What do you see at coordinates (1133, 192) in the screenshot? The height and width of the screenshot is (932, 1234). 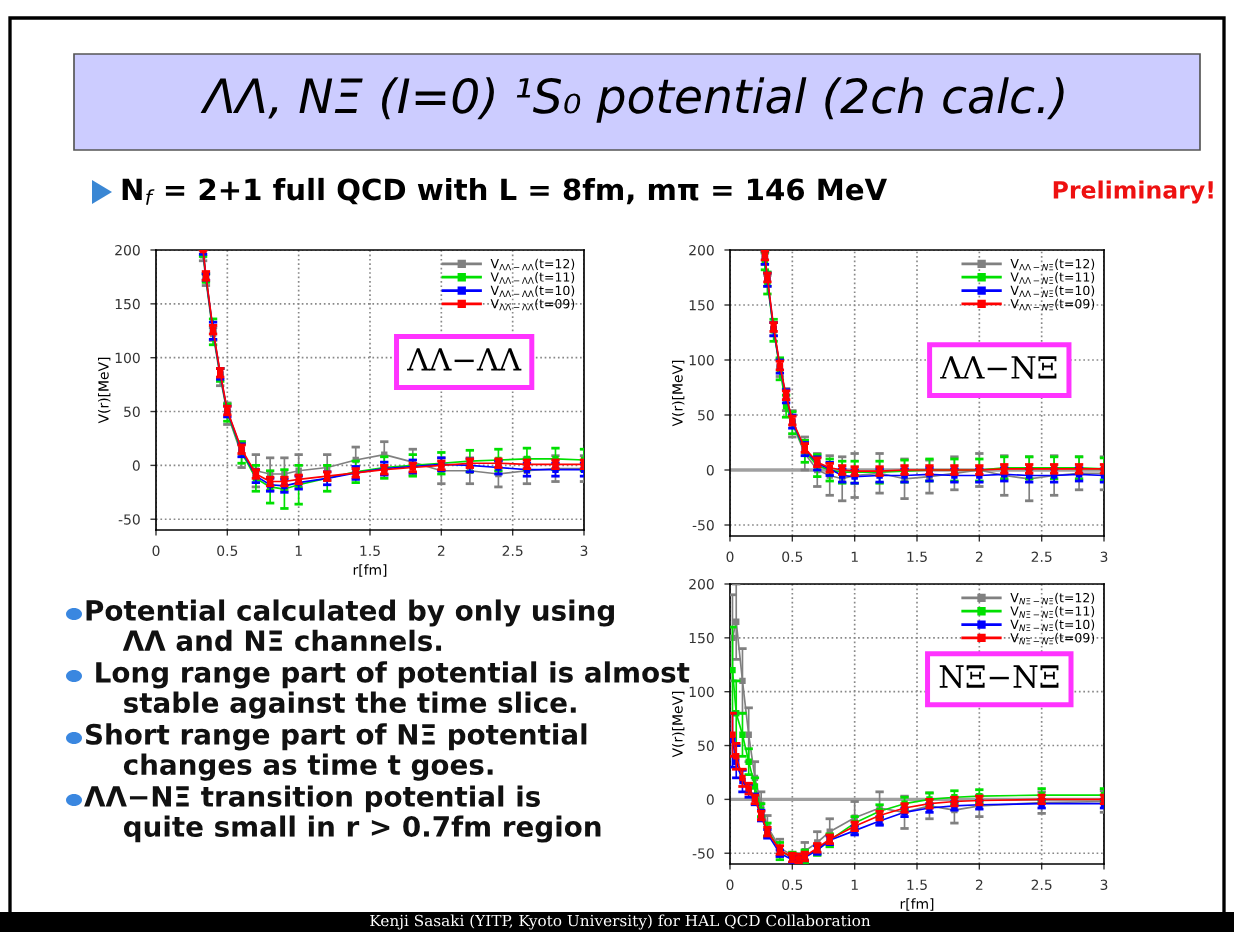 I see `text: Preliminary!` at bounding box center [1133, 192].